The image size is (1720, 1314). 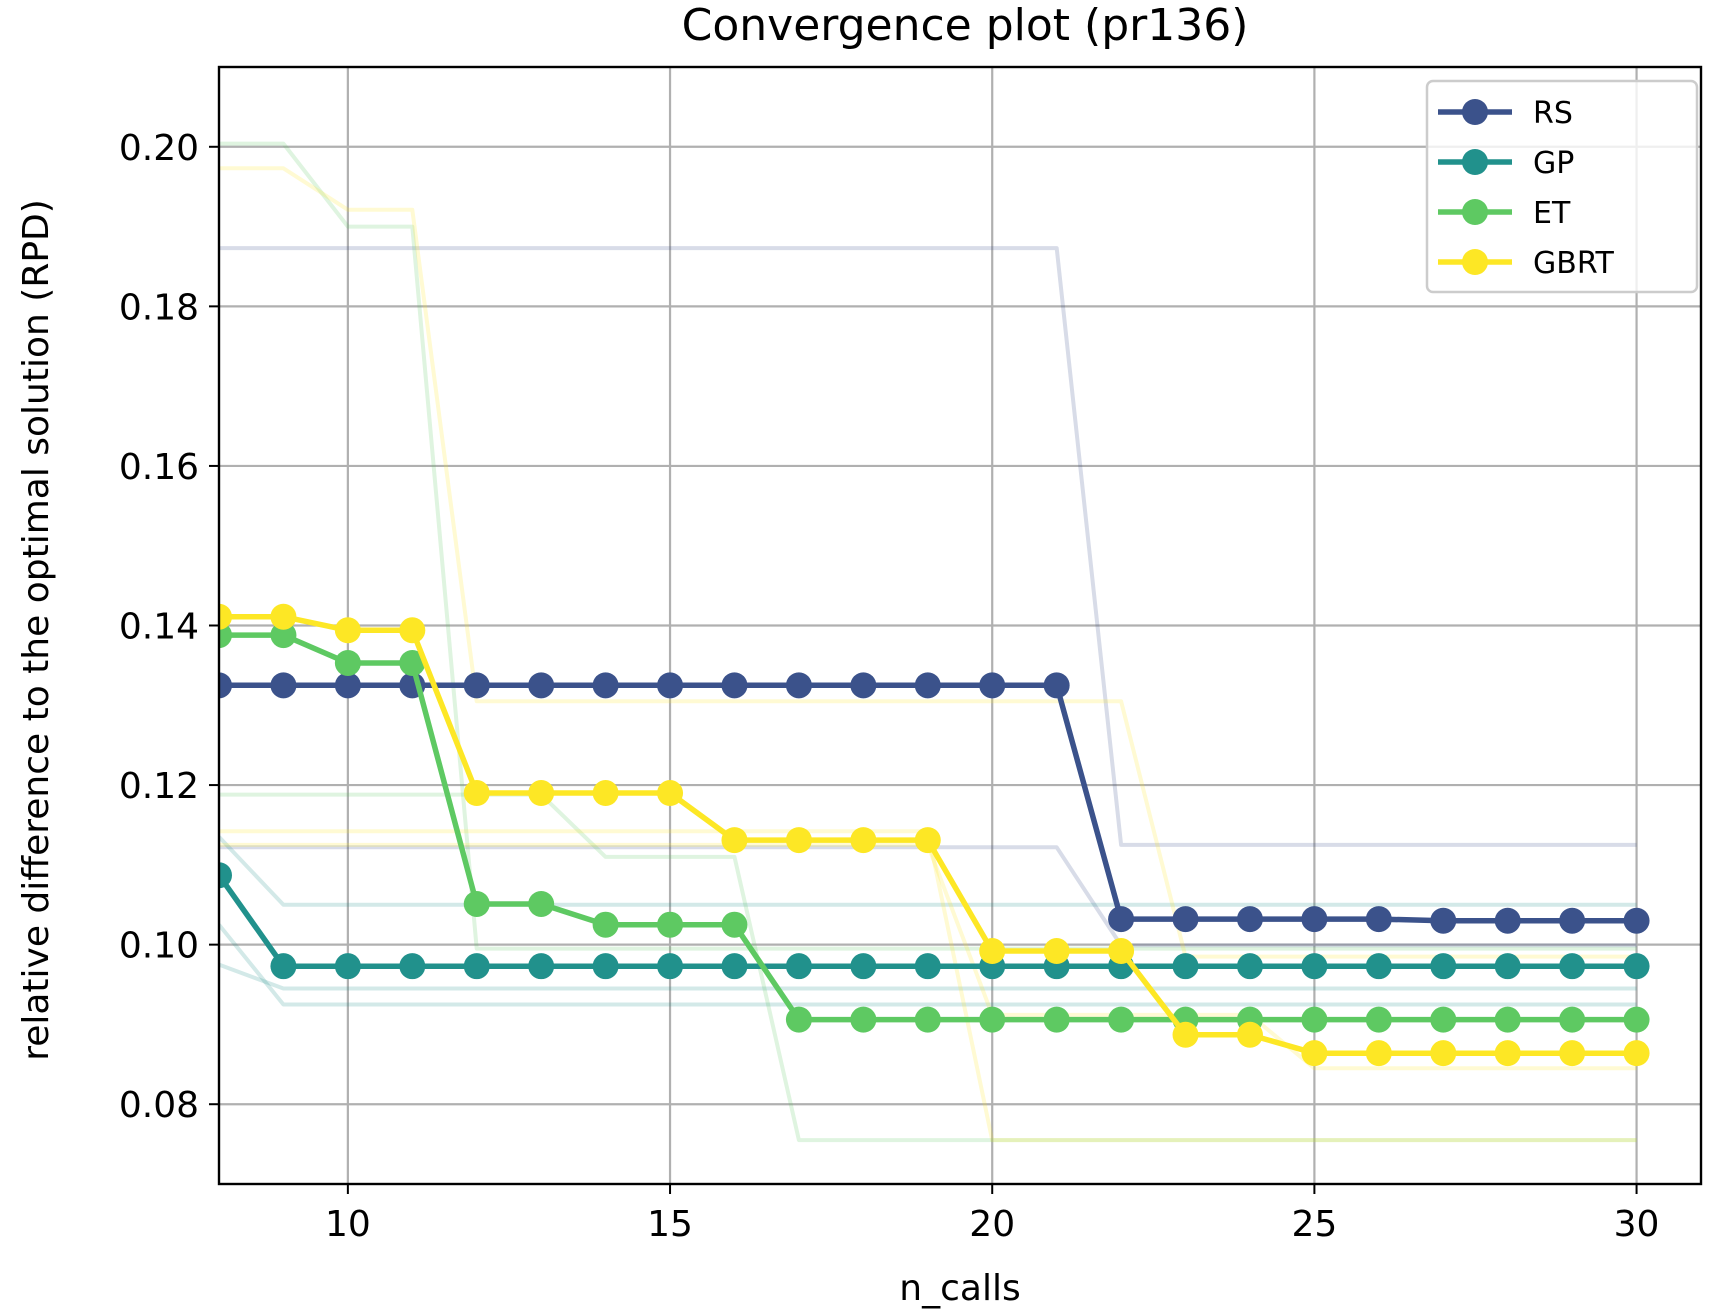 What do you see at coordinates (1314, 1224) in the screenshot?
I see `x-tick-label: 25` at bounding box center [1314, 1224].